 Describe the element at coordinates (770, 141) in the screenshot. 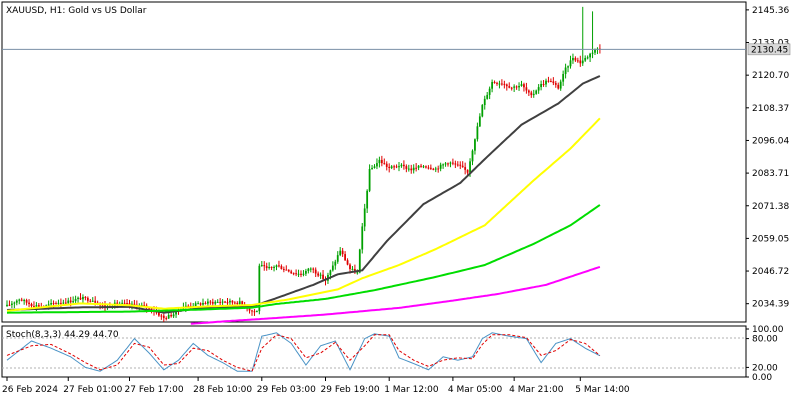

I see `price-tick-label: 2096.04` at that location.